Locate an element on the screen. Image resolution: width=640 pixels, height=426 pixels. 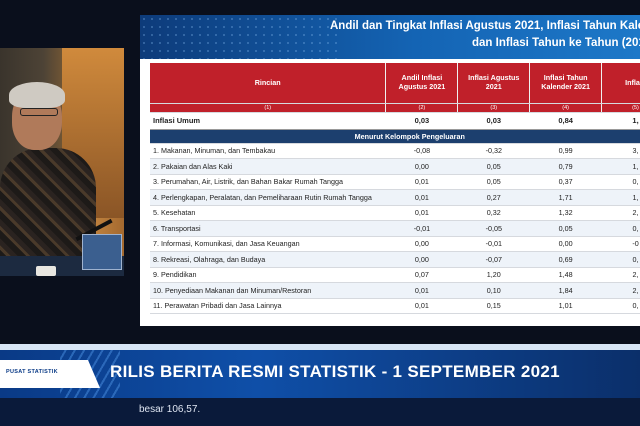
col-number: (2) is located at coordinates (422, 108).